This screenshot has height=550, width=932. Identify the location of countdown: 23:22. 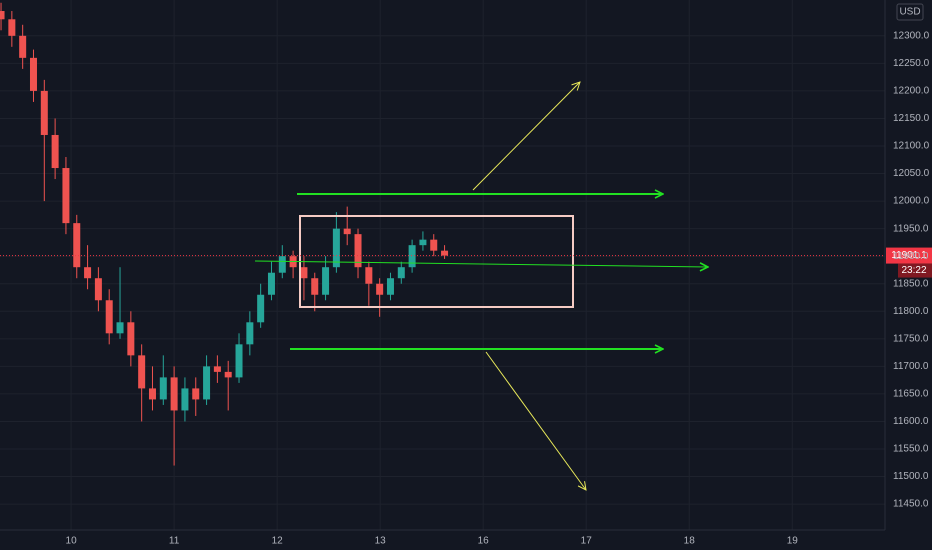
(913, 270).